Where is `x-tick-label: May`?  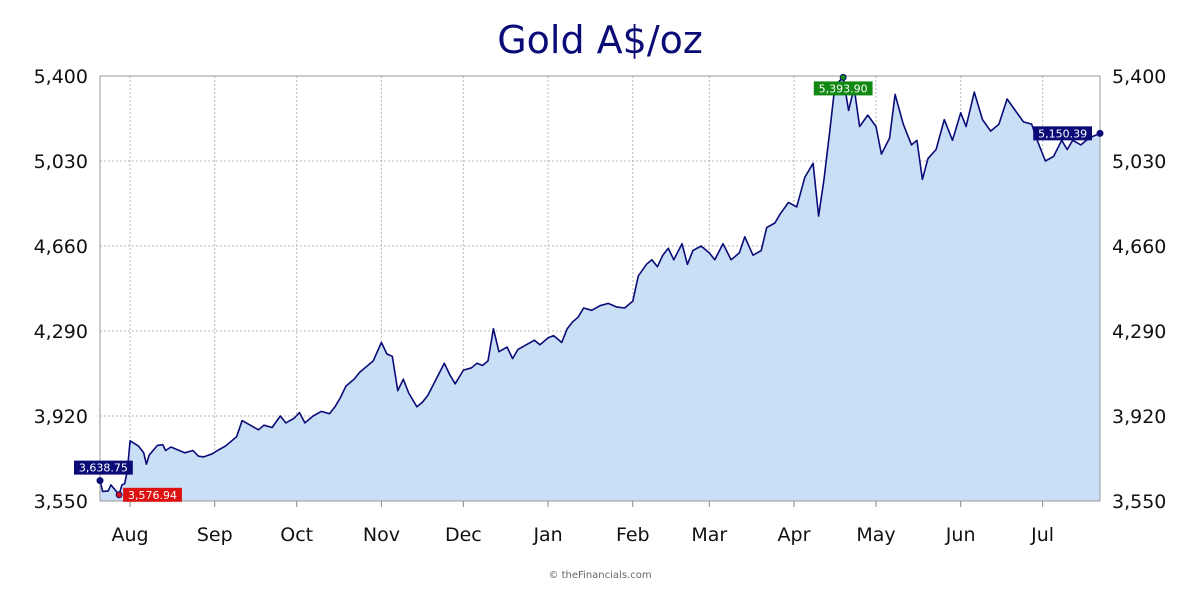 x-tick-label: May is located at coordinates (875, 535).